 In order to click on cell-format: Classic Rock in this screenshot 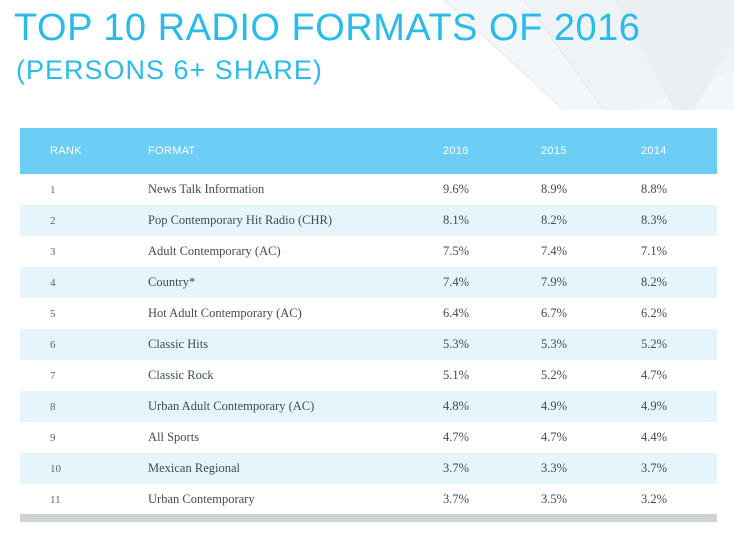, I will do `click(181, 375)`.